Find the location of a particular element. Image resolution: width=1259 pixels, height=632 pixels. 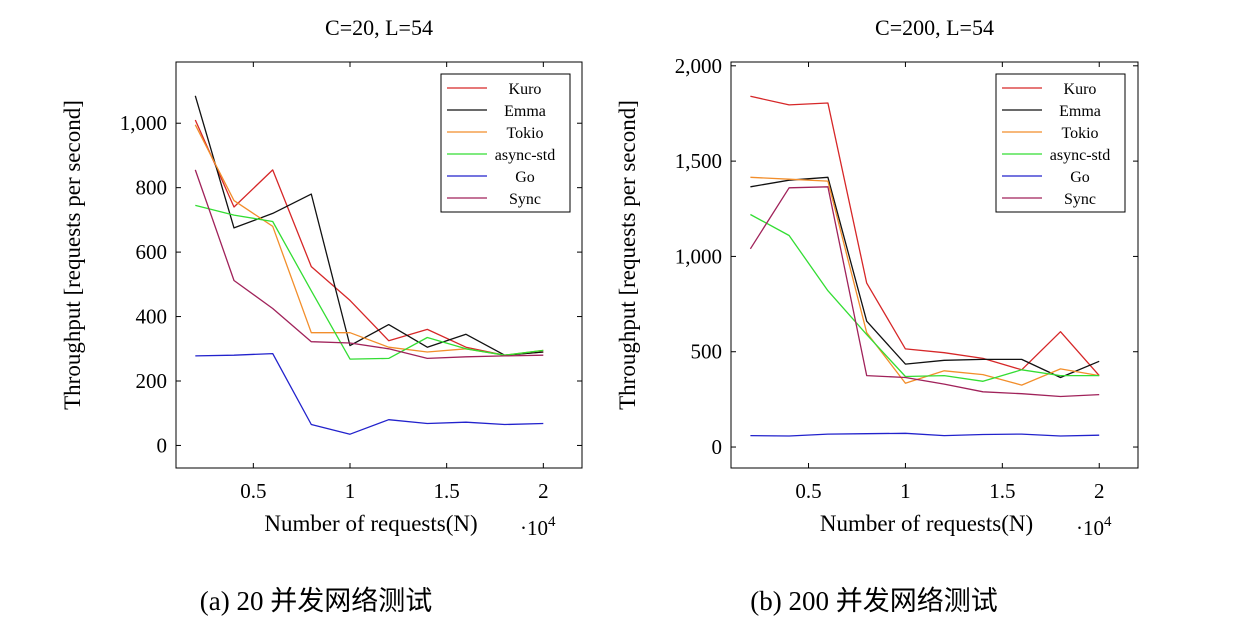

chart-title: C=20, L=54 is located at coordinates (379, 27).